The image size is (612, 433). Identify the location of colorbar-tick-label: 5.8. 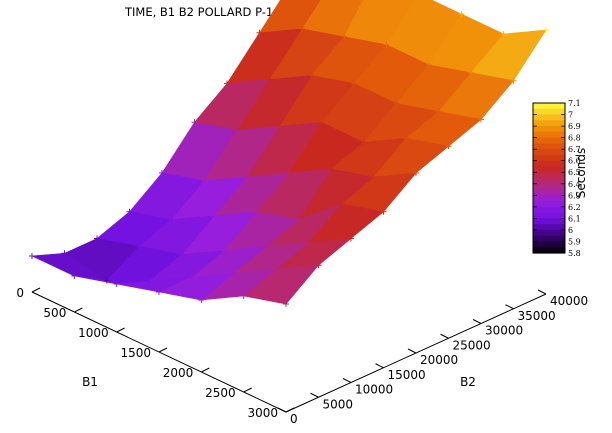
(574, 253).